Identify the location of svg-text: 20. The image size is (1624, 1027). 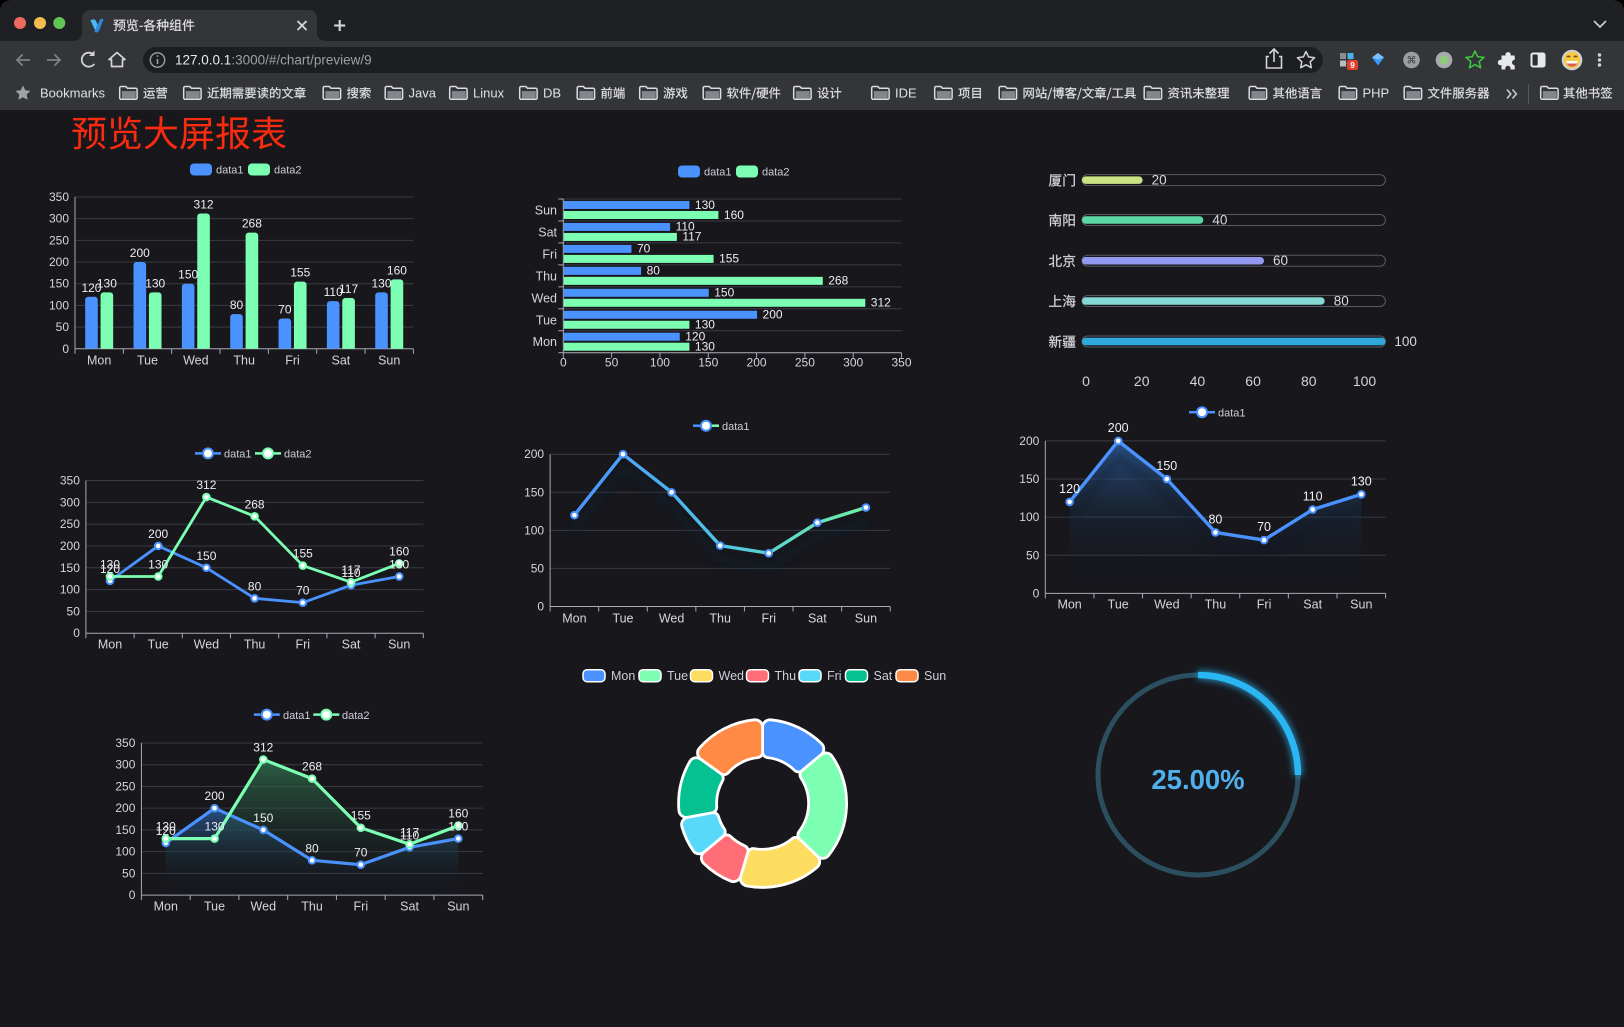
(1142, 381).